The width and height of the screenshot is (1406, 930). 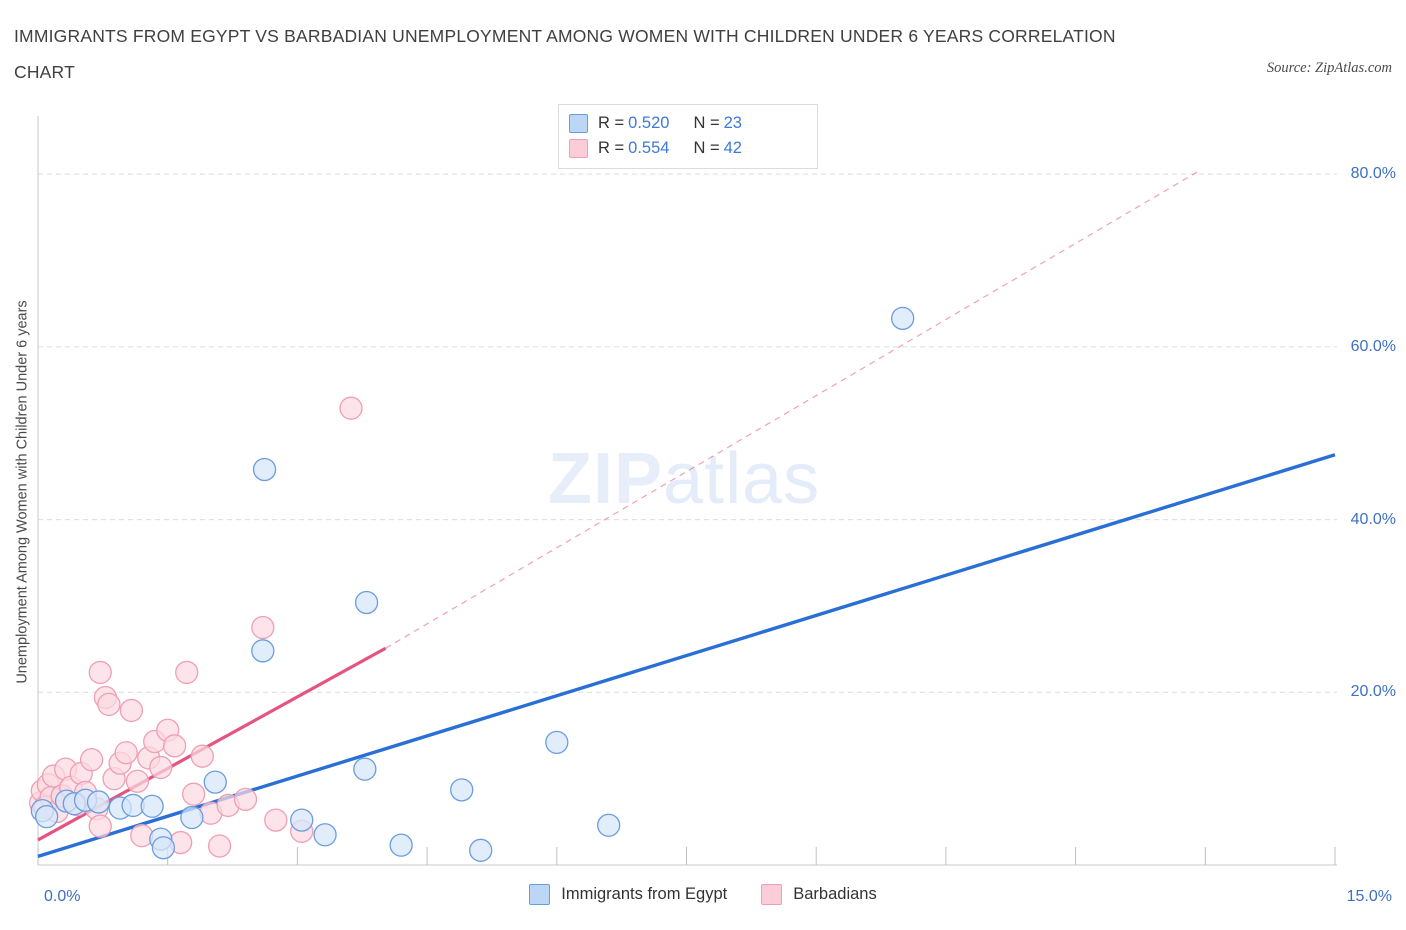 I want to click on legend-swatch-barbadians-icon, so click(x=772, y=894).